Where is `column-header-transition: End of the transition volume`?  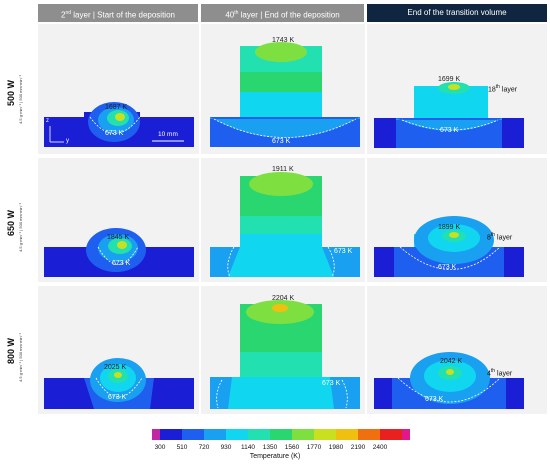
column-header-transition: End of the transition volume is located at coordinates (457, 13).